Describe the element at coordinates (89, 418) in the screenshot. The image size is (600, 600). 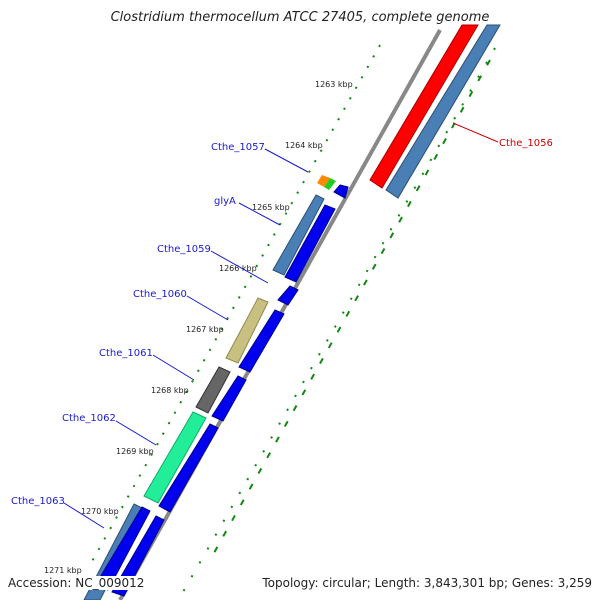
I see `gene-label-cthe-1062: Cthe_1062` at that location.